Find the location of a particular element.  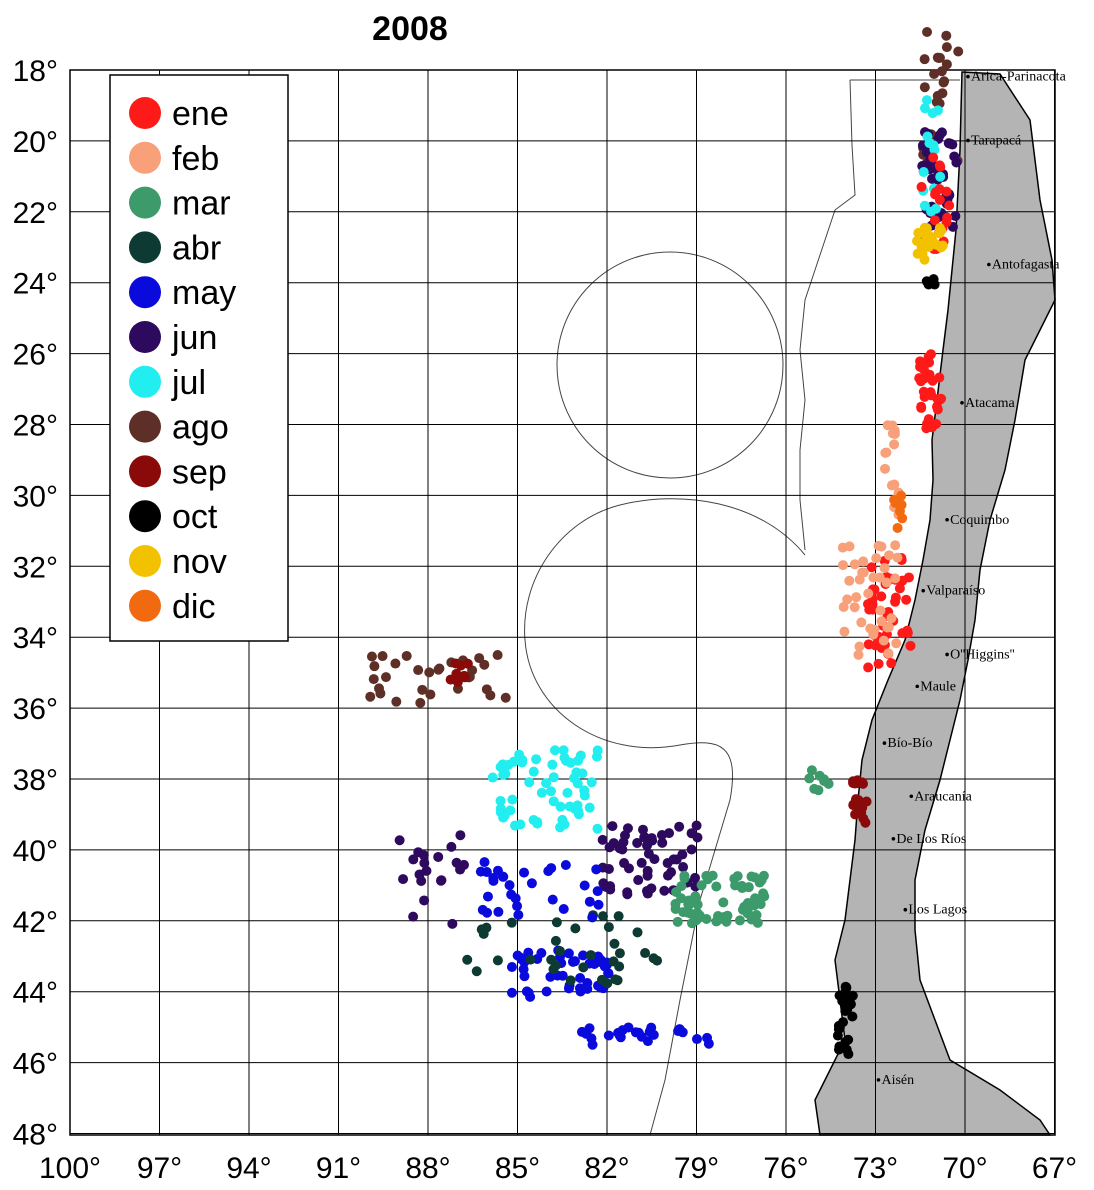

region-label: O''Higgins'' is located at coordinates (982, 654).